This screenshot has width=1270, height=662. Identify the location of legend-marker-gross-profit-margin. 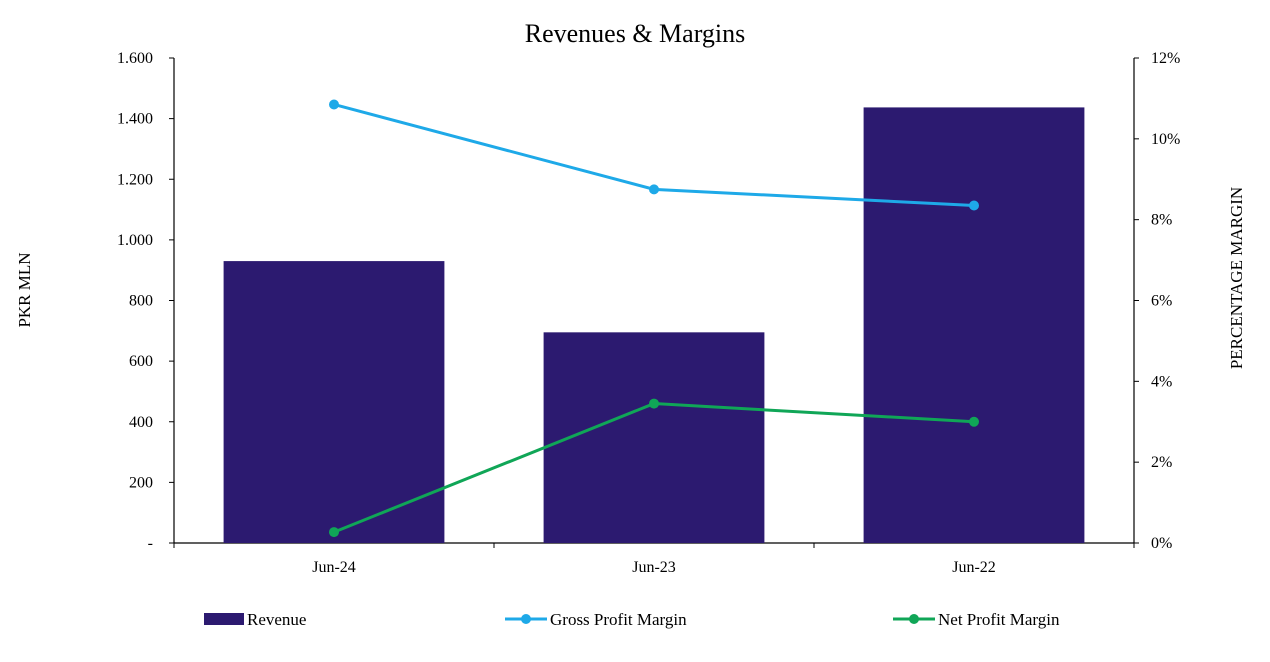
(526, 619).